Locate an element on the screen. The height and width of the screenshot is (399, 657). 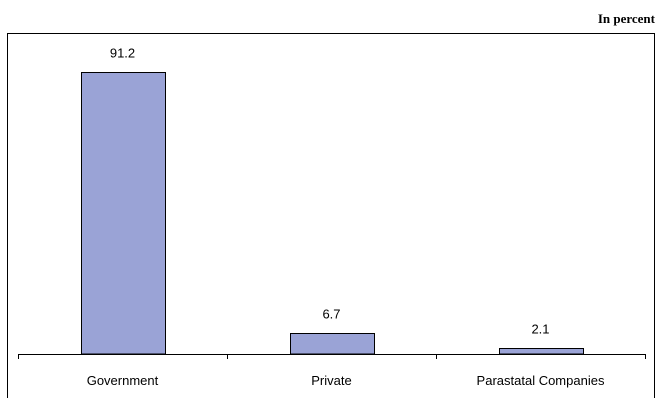
bar-parastatal-companies is located at coordinates (541, 351).